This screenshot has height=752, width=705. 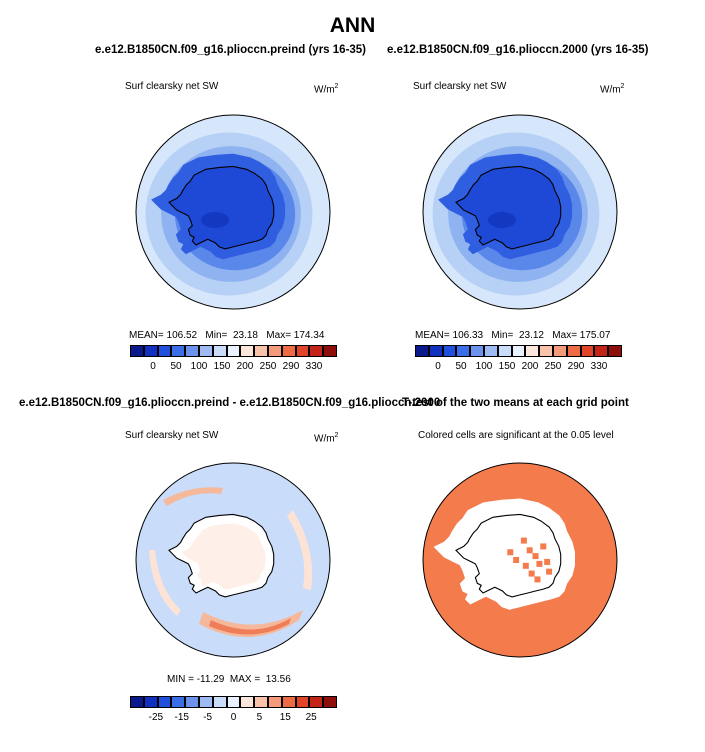 What do you see at coordinates (259, 717) in the screenshot?
I see `colorbar-tick-label: 5` at bounding box center [259, 717].